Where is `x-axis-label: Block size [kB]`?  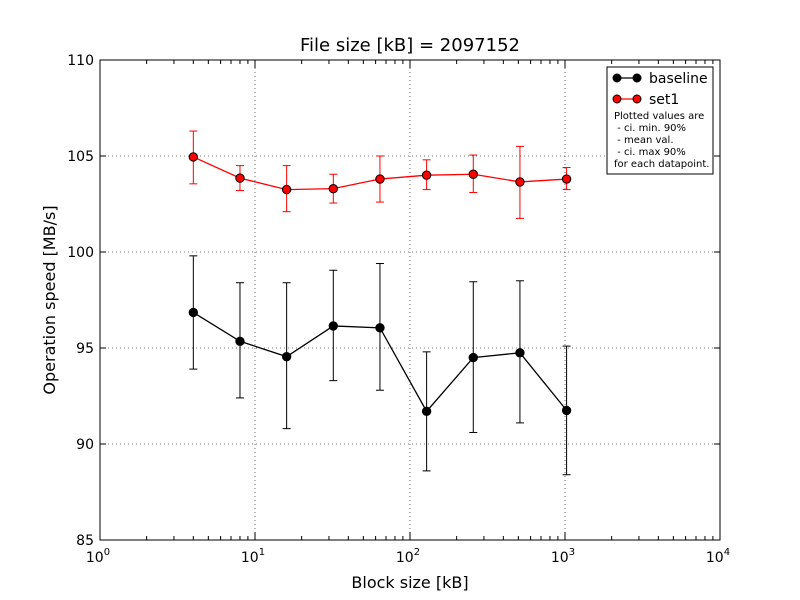
x-axis-label: Block size [kB] is located at coordinates (409, 582).